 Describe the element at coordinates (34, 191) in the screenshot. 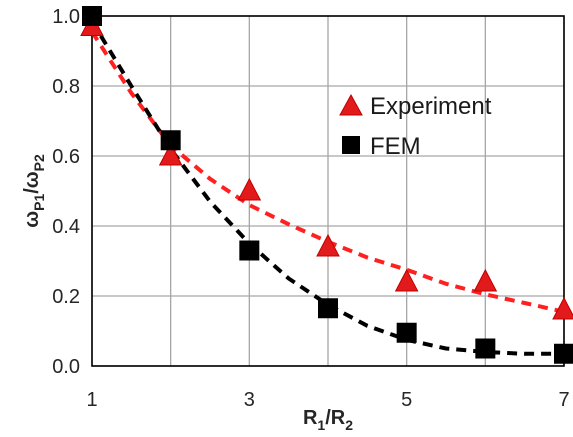

I see `y-axis-title: ωP1/ωP2` at that location.